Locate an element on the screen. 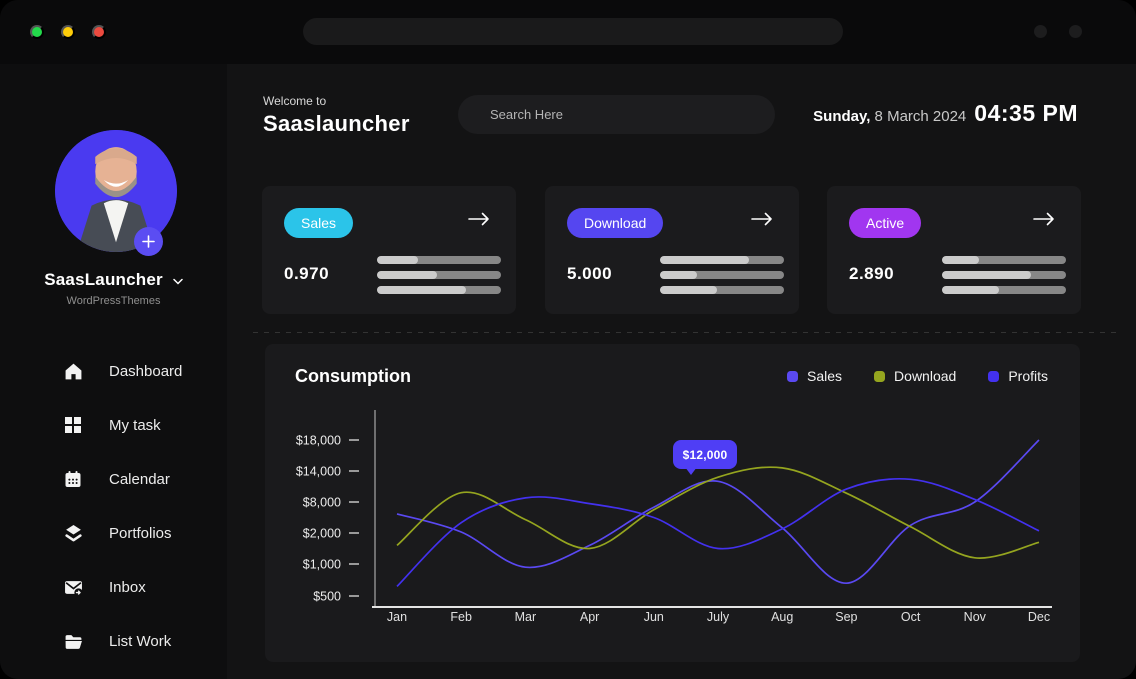 The image size is (1136, 679). legend-label: Sales is located at coordinates (825, 376).